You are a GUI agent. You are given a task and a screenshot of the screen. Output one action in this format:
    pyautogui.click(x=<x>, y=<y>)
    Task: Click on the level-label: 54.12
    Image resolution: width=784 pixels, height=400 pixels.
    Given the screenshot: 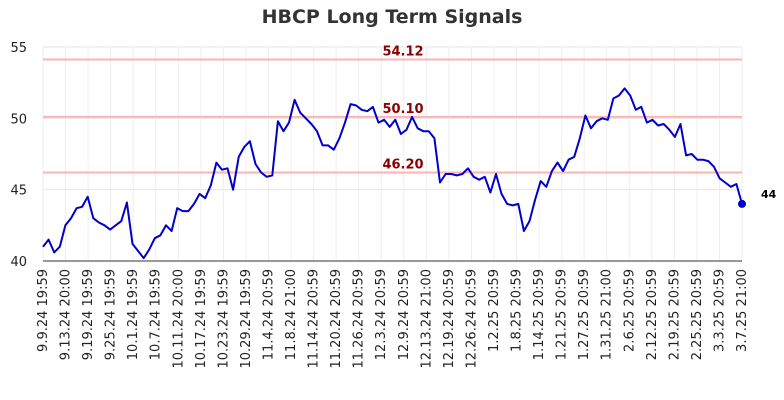 What is the action you would take?
    pyautogui.click(x=402, y=52)
    